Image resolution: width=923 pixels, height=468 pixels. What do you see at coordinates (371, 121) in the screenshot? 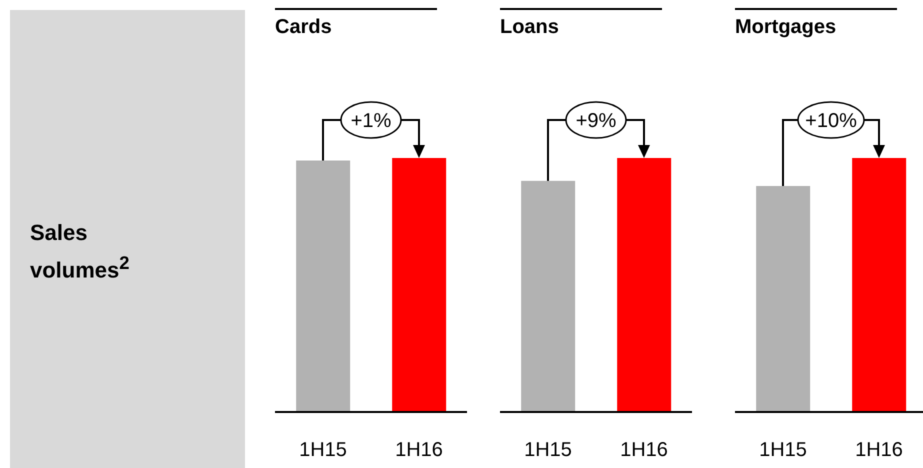
I see `text: +1%` at bounding box center [371, 121].